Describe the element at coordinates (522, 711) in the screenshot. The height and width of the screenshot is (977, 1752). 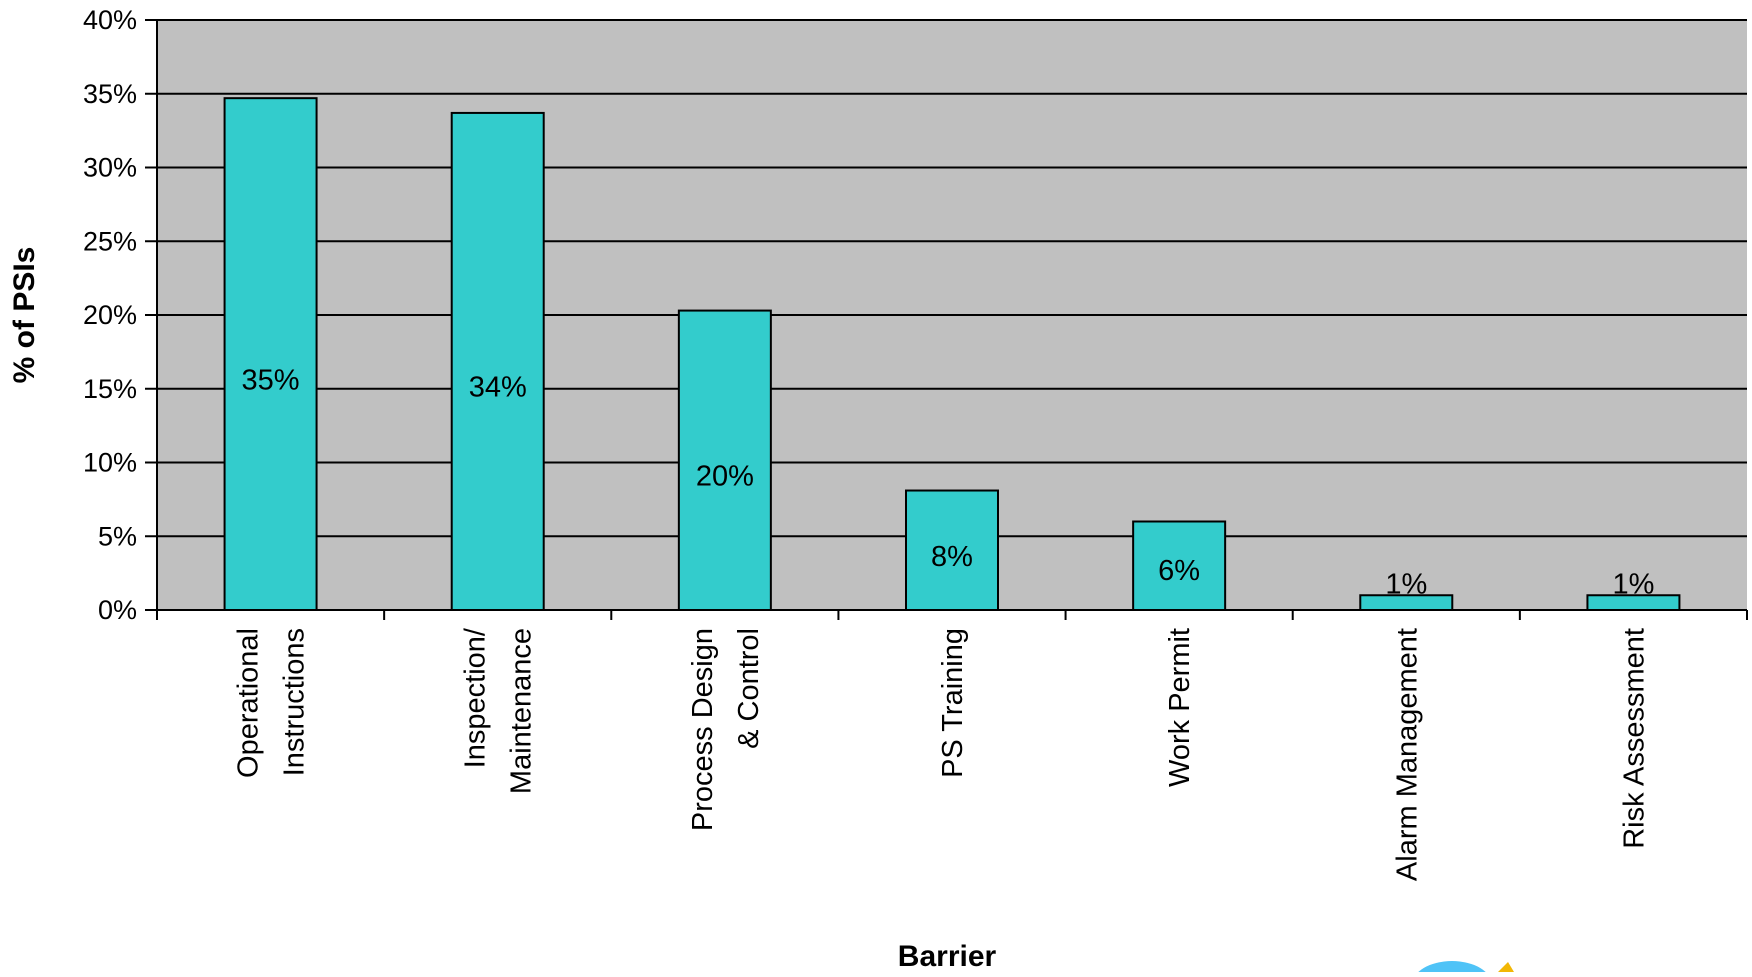
I see `x-category-label: Maintenance` at that location.